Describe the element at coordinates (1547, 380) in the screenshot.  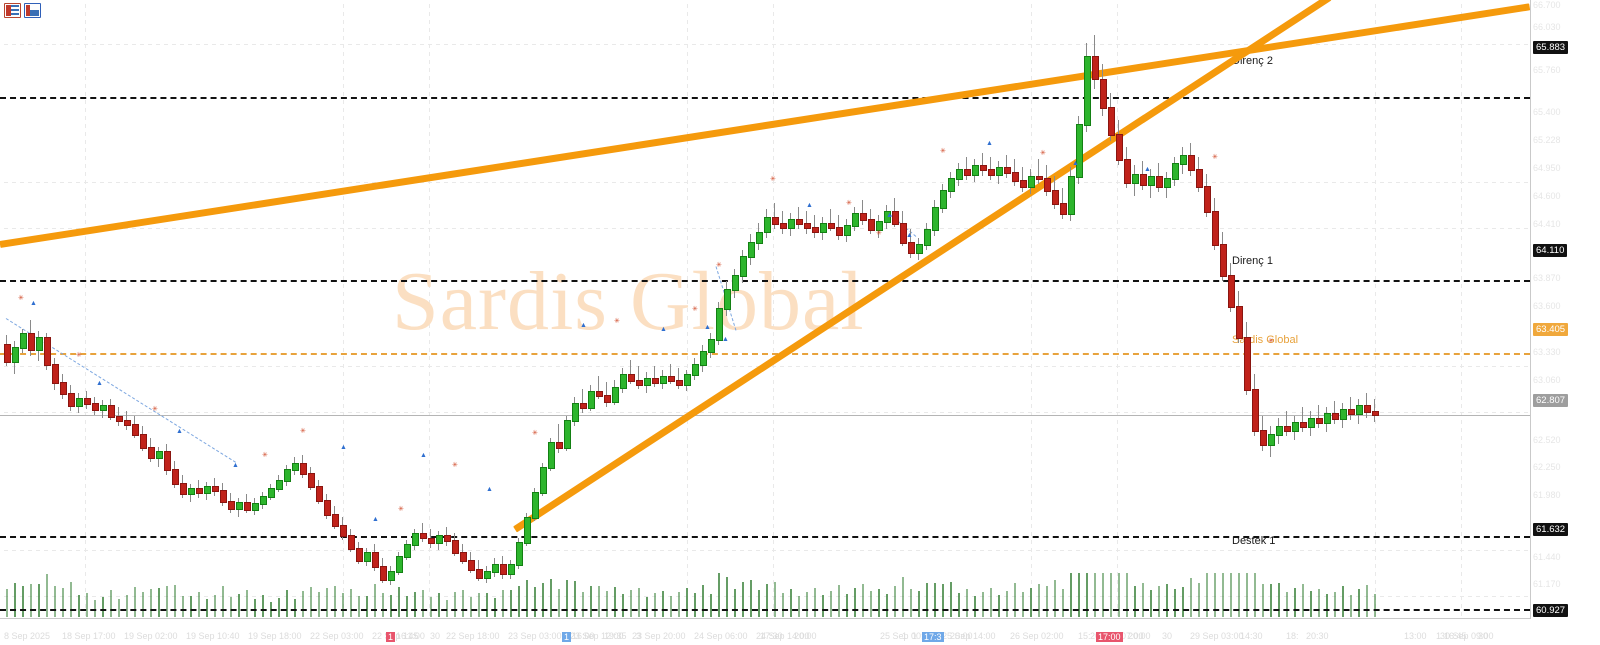
I see `price-axis-tick: 63.060` at that location.